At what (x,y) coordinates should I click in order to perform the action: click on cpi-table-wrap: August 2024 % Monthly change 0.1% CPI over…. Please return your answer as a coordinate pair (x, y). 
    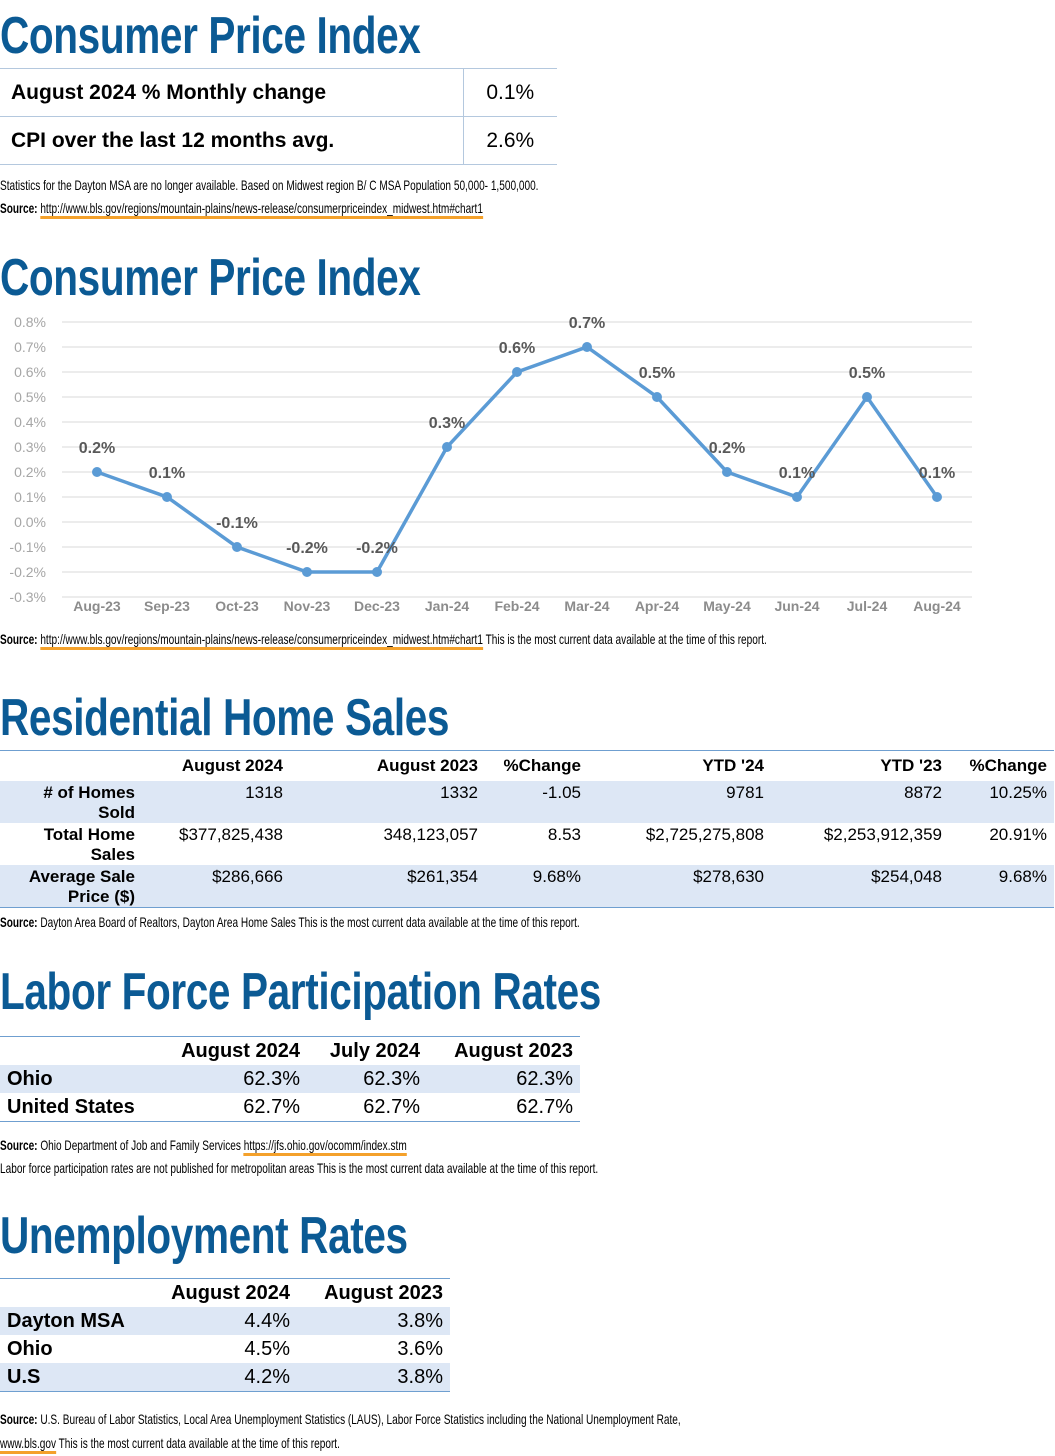
    Looking at the image, I should click on (278, 116).